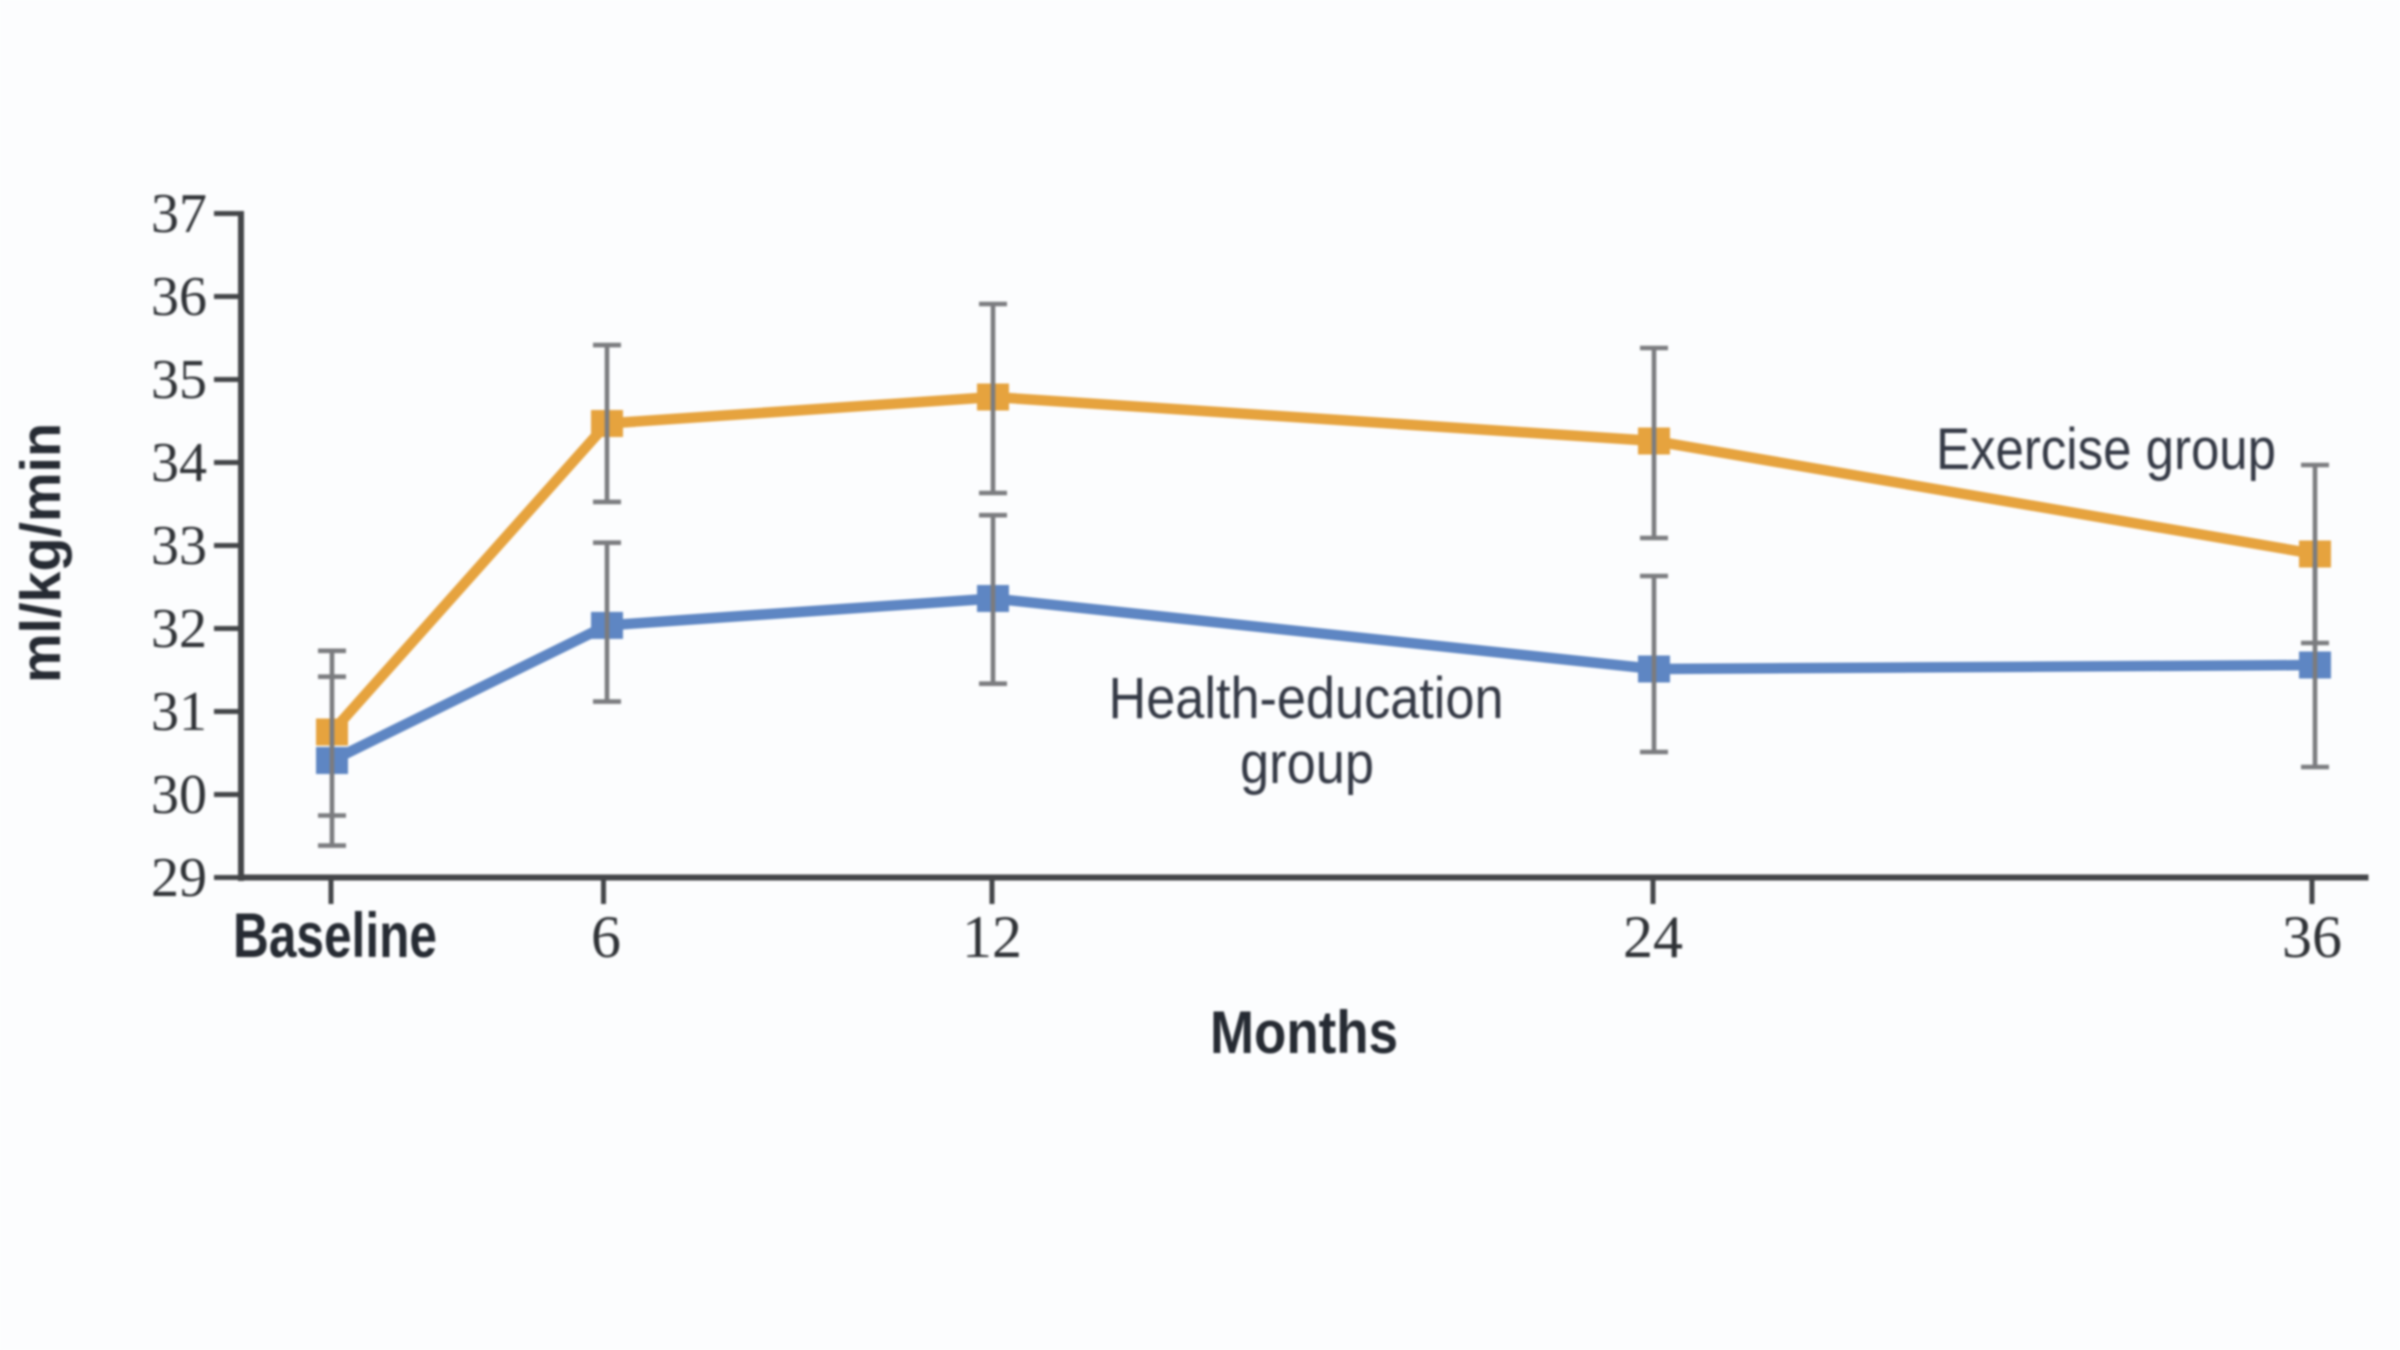 Image resolution: width=2400 pixels, height=1350 pixels. I want to click on svg-text: ml/kg/min, so click(41, 553).